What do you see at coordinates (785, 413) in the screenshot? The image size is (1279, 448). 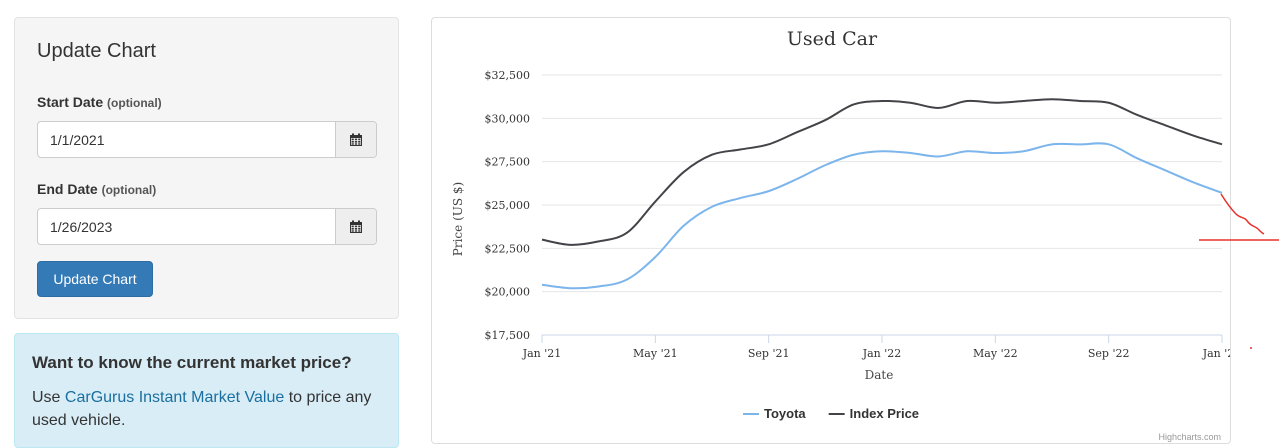 I see `legend-item: Toyota` at bounding box center [785, 413].